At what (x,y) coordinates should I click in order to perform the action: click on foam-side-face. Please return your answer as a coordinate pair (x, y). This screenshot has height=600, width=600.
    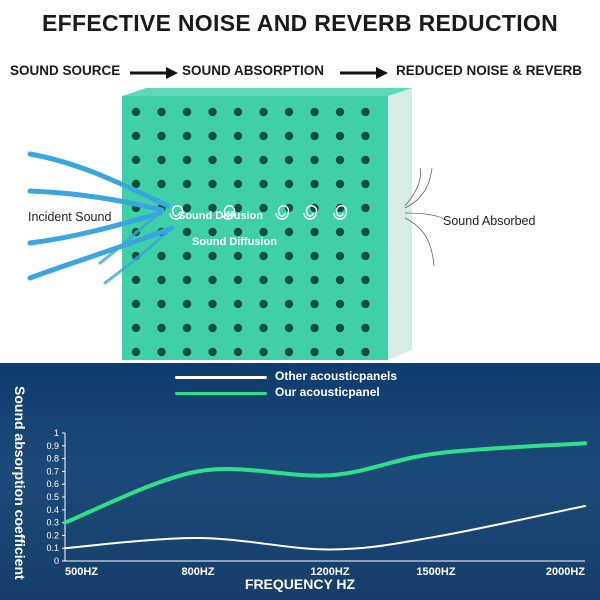
    Looking at the image, I should click on (400, 224).